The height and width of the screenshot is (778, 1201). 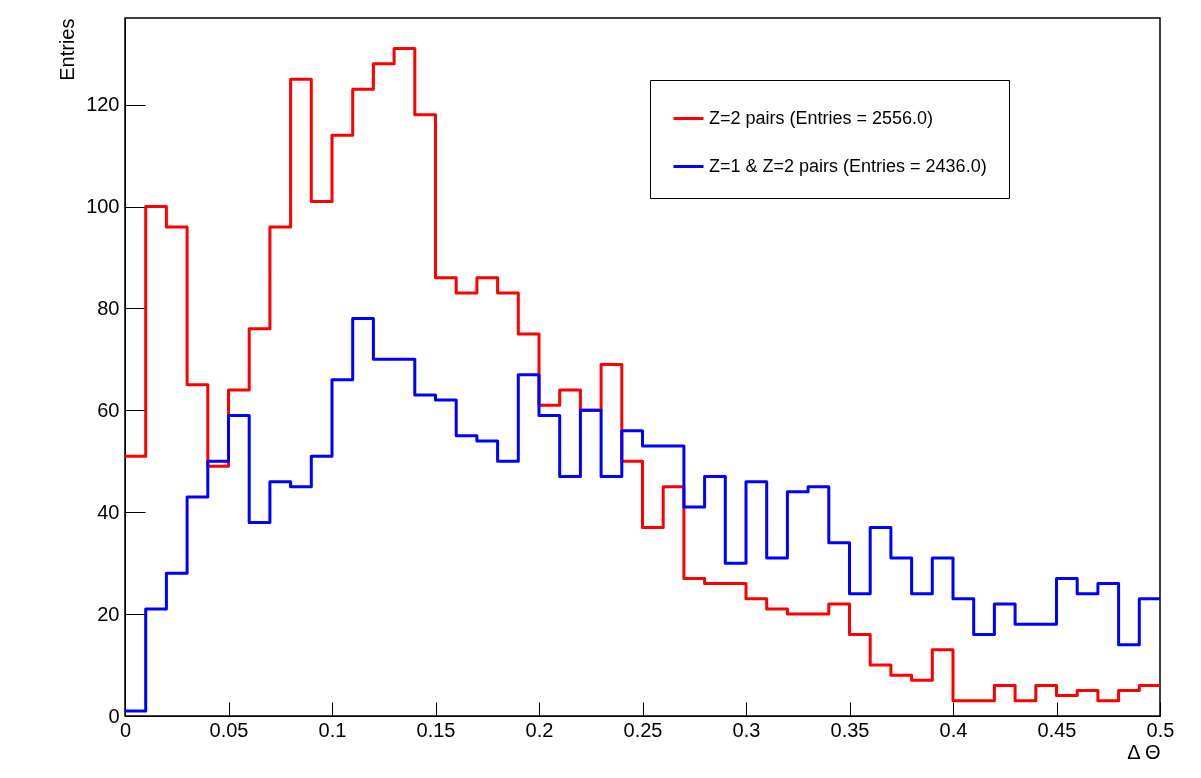 What do you see at coordinates (953, 729) in the screenshot?
I see `x-tick-label: 0.4` at bounding box center [953, 729].